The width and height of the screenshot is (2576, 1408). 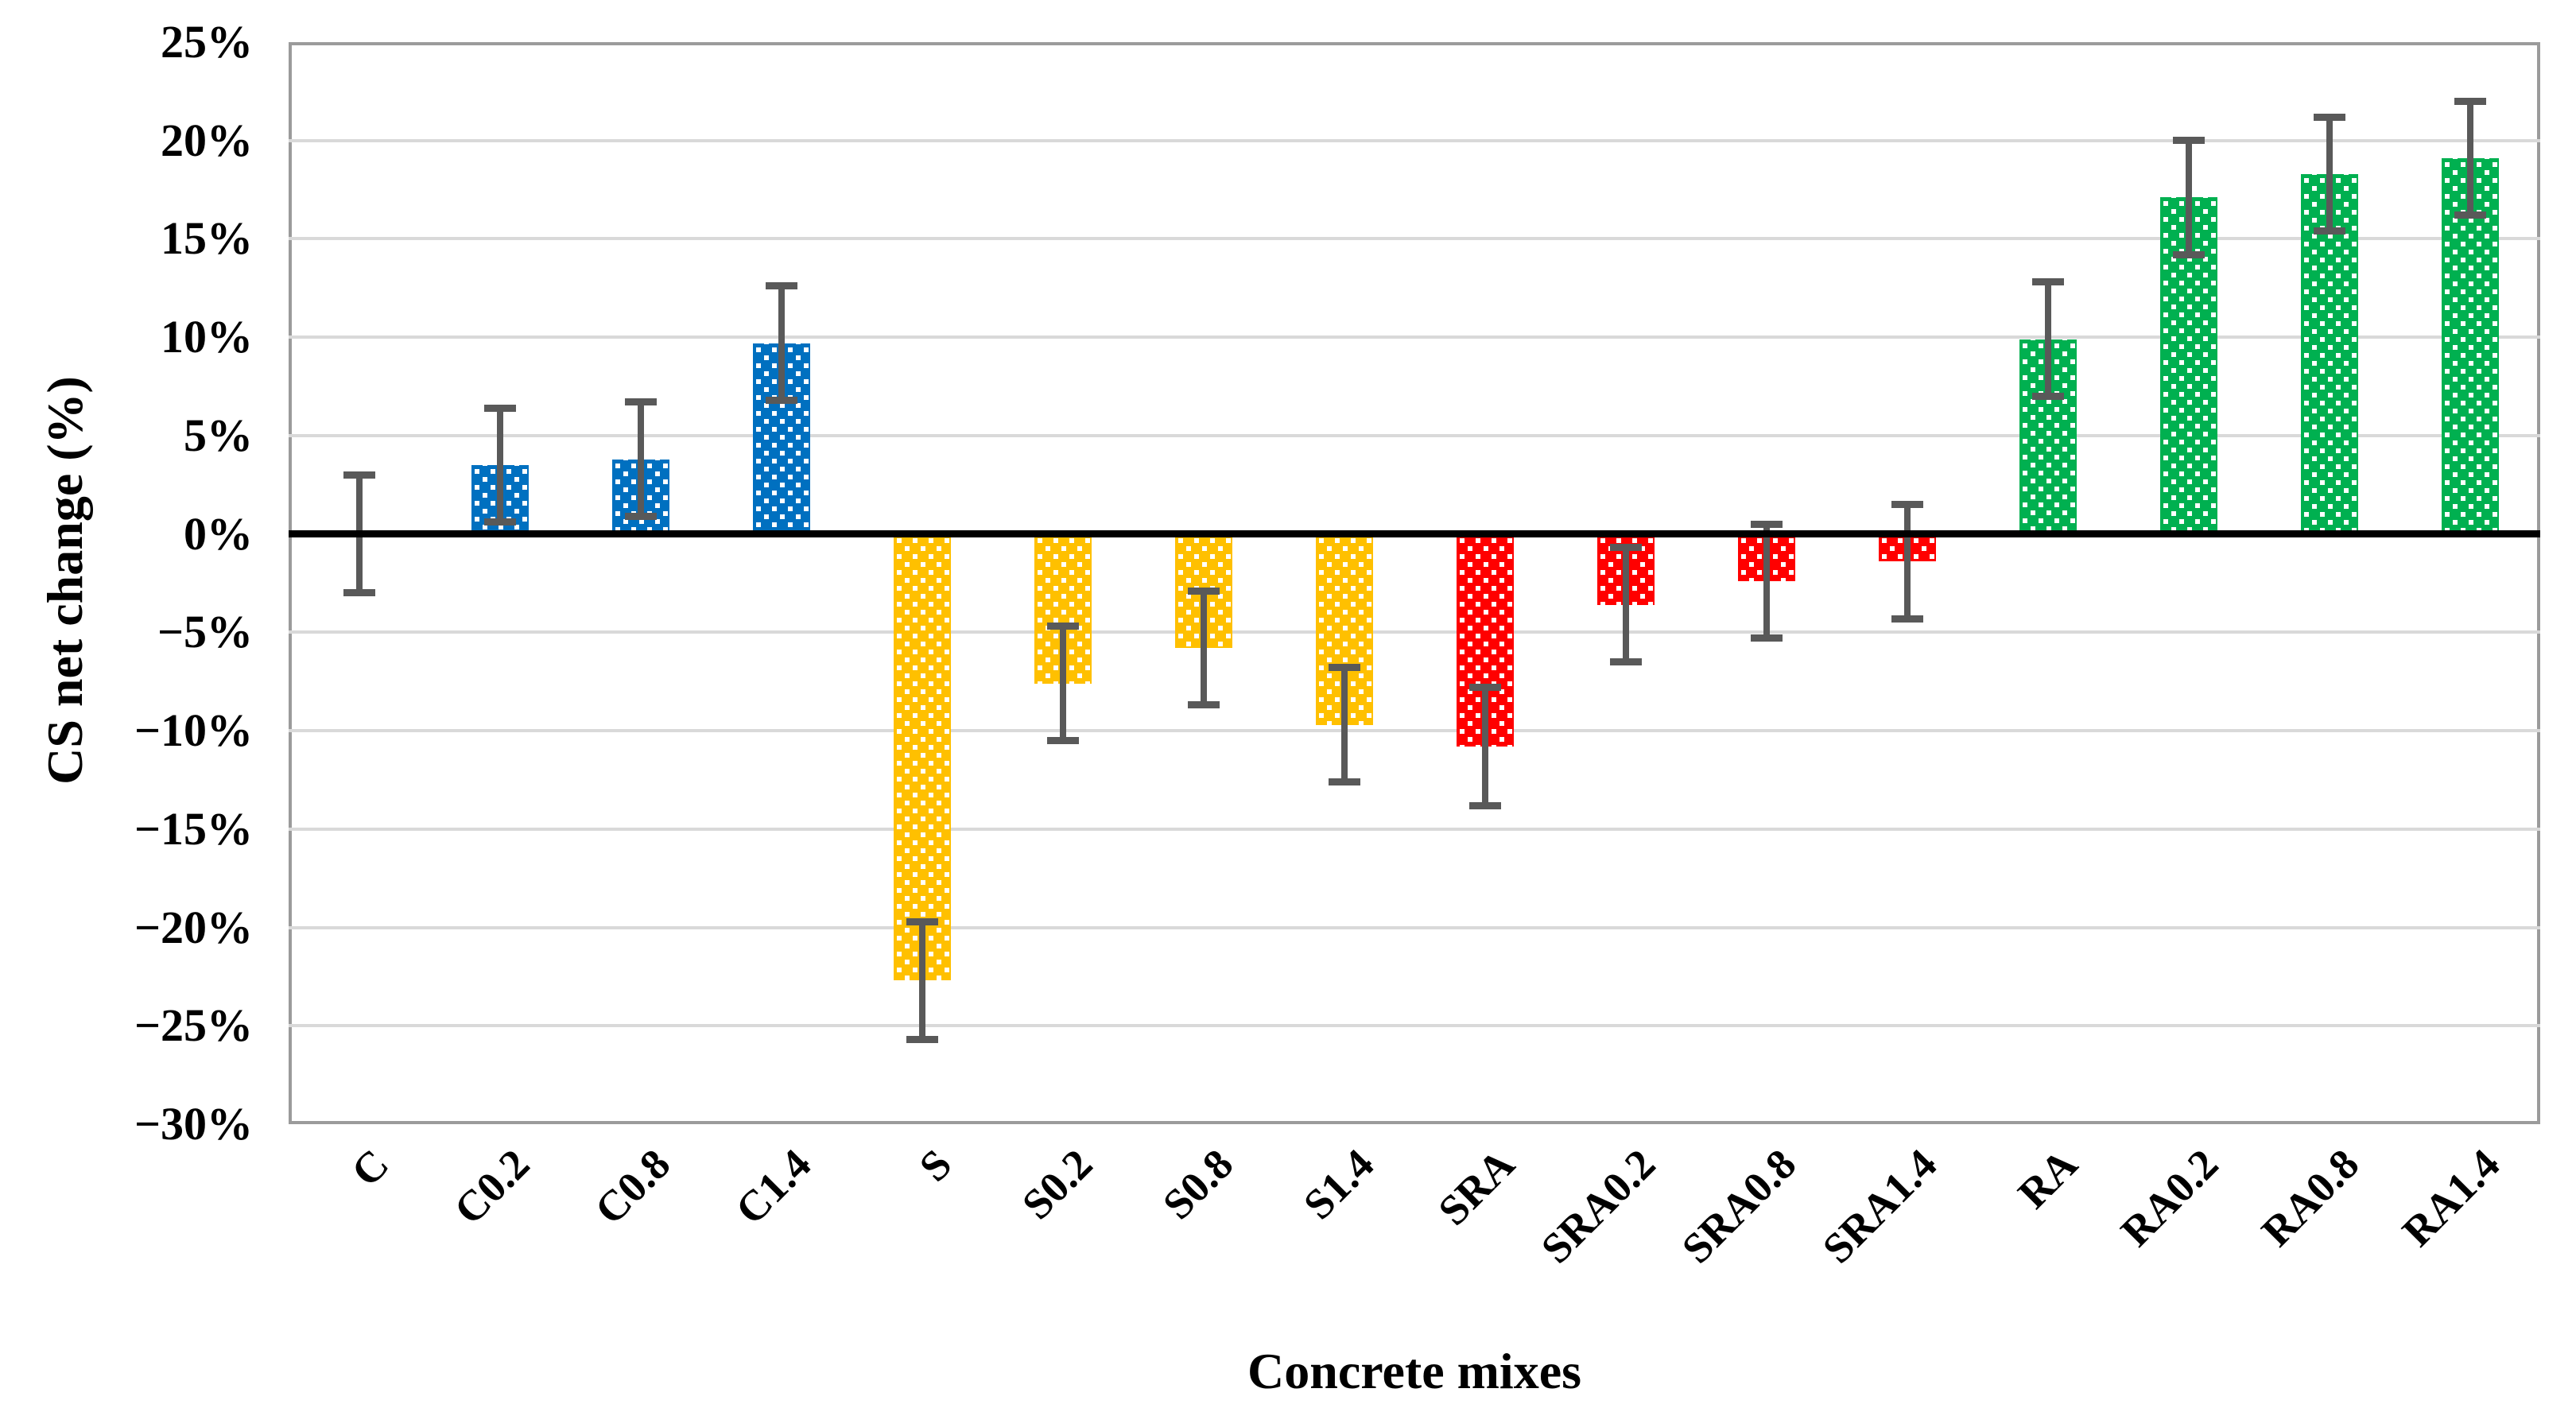 I want to click on error-bar-cap-bottom-RA, so click(x=2048, y=396).